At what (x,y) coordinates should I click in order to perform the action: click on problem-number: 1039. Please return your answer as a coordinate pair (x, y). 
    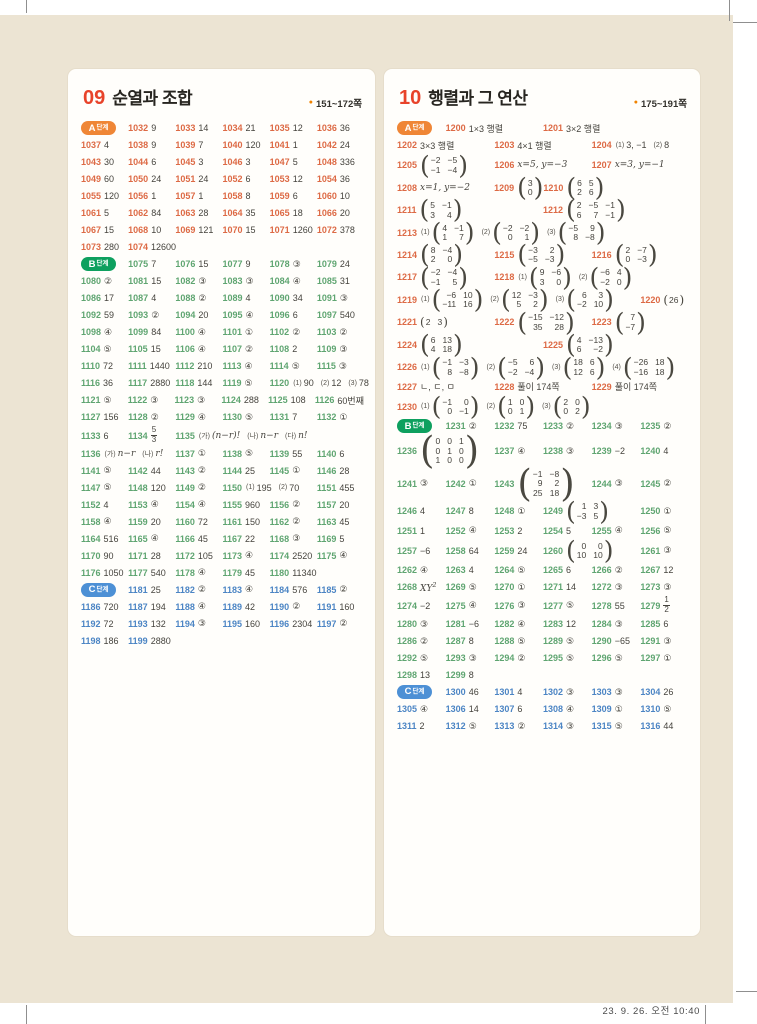
    Looking at the image, I should click on (185, 145).